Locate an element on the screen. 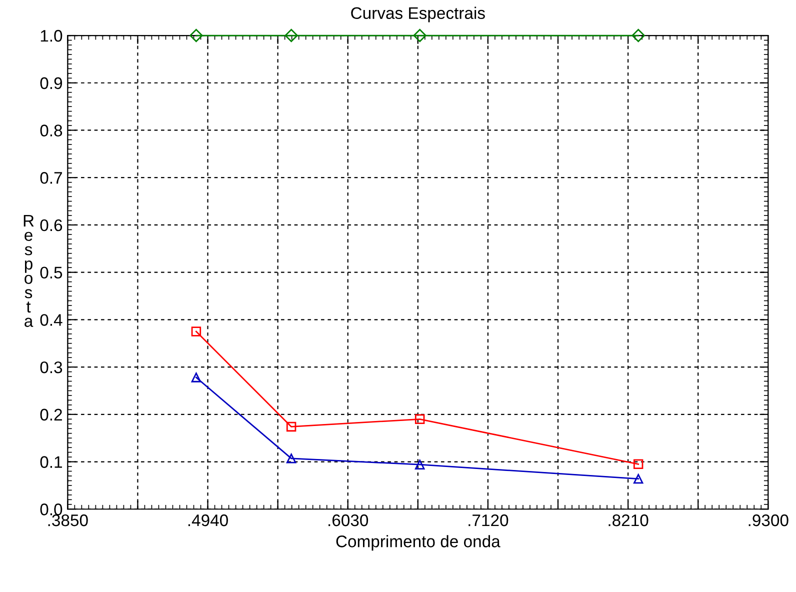 Image resolution: width=796 pixels, height=592 pixels. x-tick-label: .7120 is located at coordinates (488, 520).